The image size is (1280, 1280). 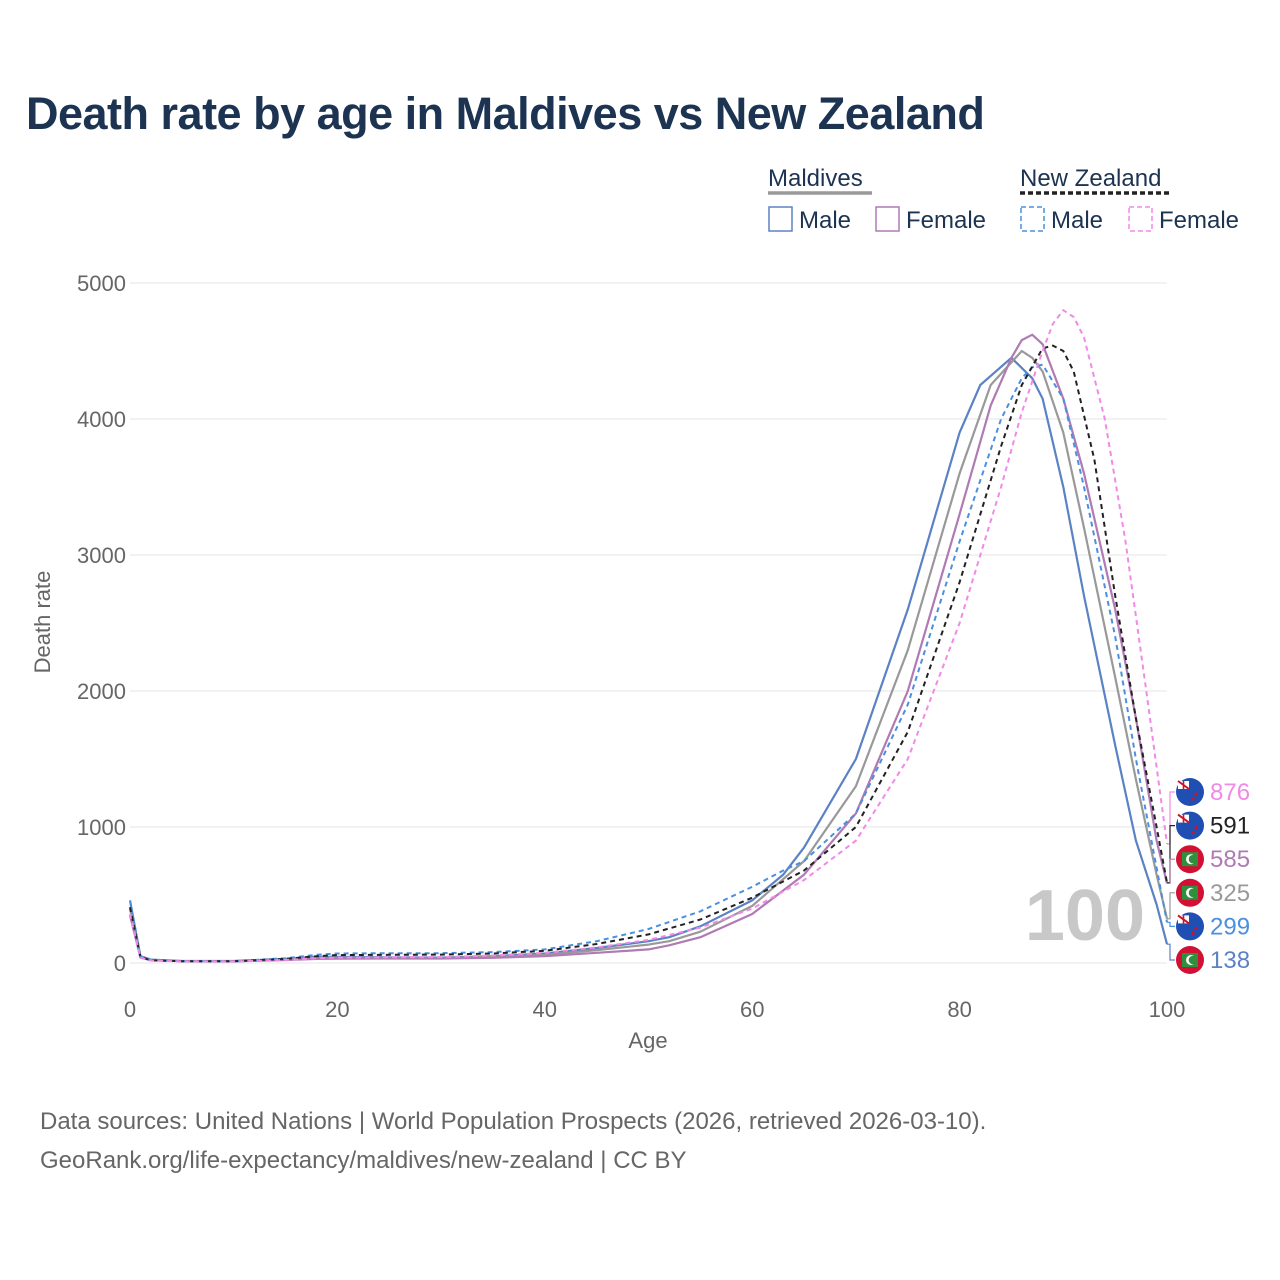 I want to click on end-labels: 876 591 585 325 299 138, so click(x=1208, y=876).